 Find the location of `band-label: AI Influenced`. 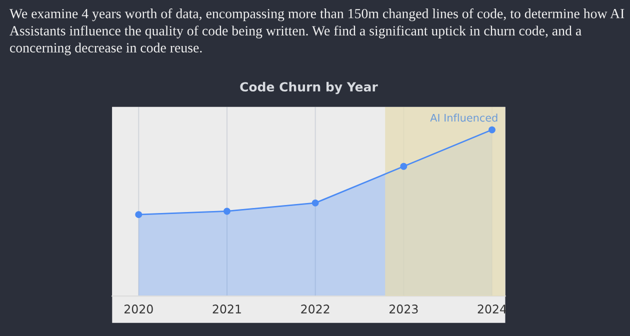

band-label: AI Influenced is located at coordinates (464, 118).